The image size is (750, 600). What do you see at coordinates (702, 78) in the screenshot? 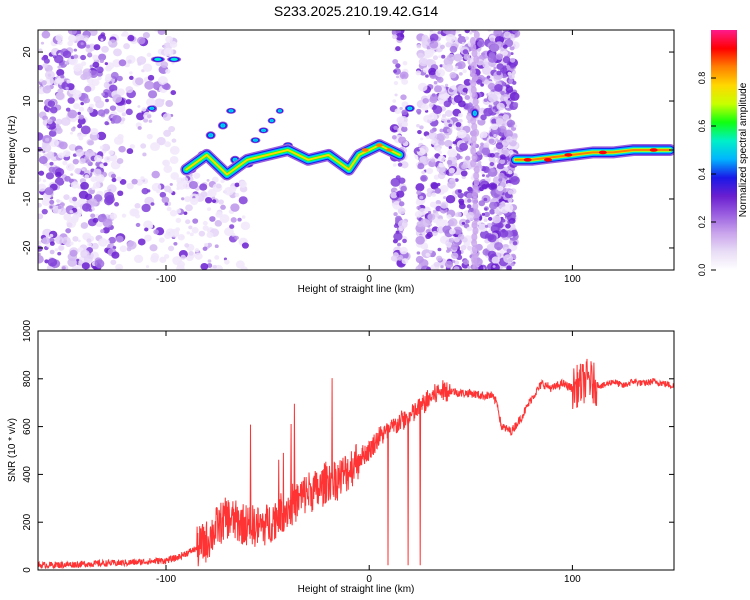
I see `colorbar-tick-label: 0.8` at bounding box center [702, 78].